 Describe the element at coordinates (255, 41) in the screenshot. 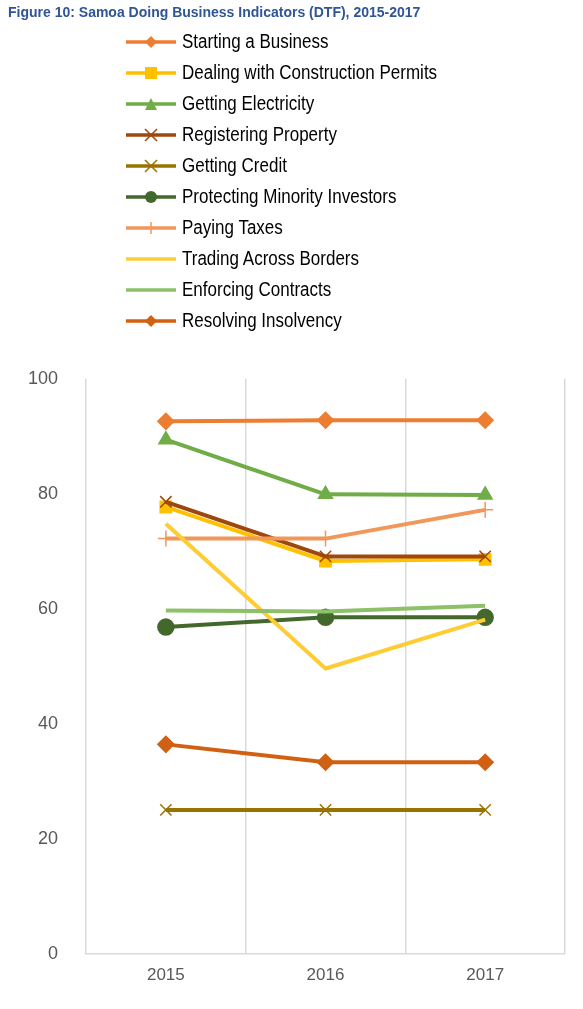

I see `legend-label: Starting a Business` at that location.